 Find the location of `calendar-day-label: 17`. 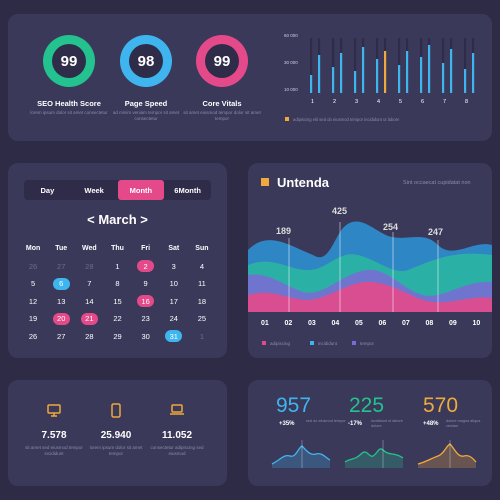

calendar-day-label: 17 is located at coordinates (173, 301).